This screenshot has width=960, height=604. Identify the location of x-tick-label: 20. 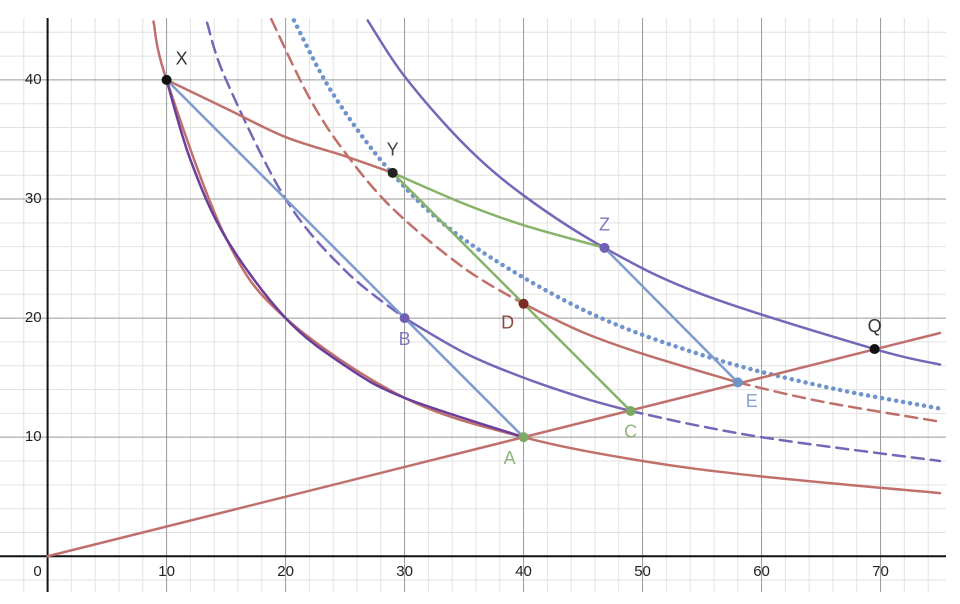
(285, 571).